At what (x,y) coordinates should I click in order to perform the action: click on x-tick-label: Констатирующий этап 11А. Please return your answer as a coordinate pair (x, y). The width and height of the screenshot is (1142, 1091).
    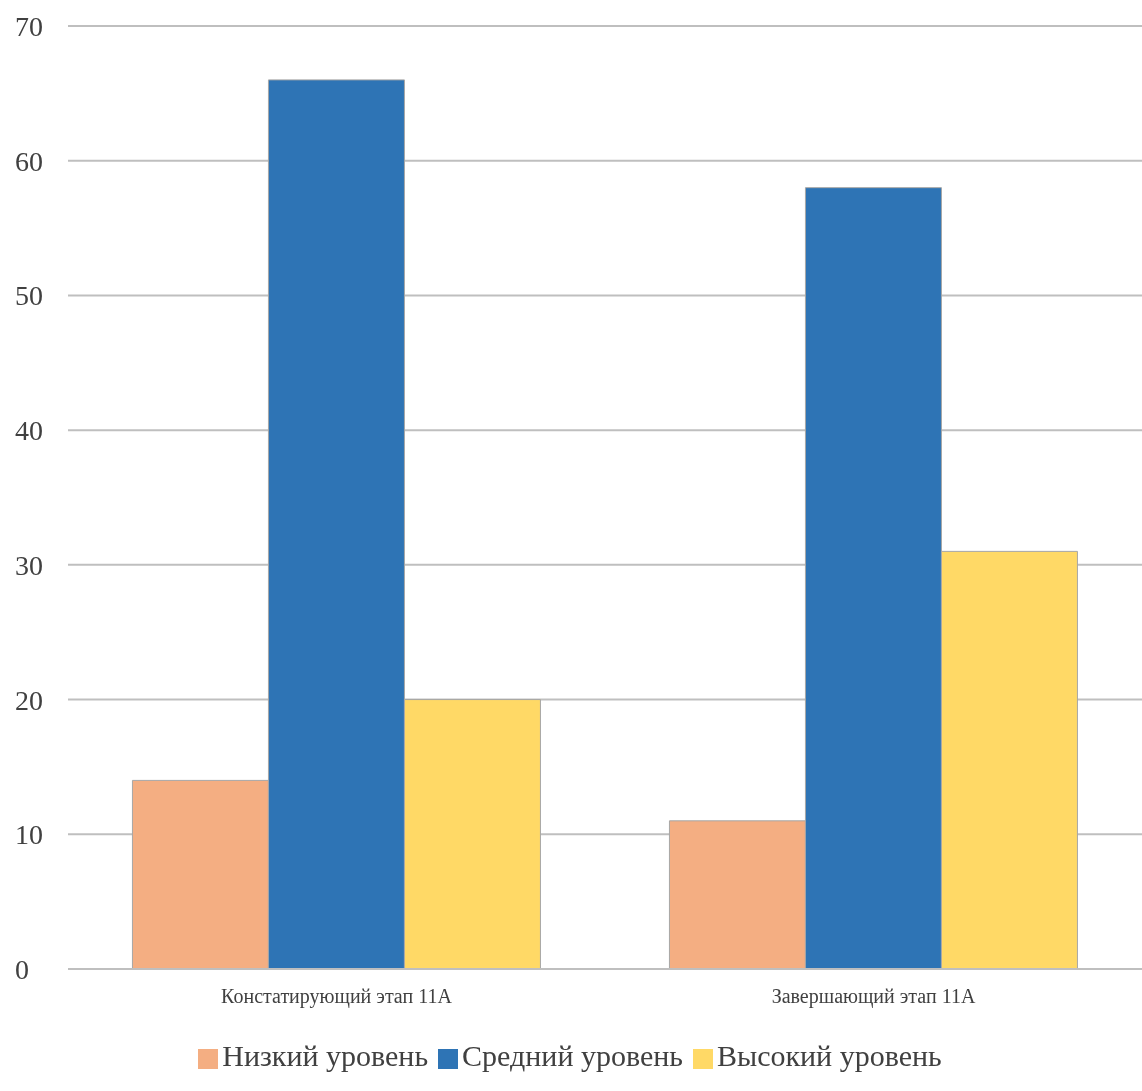
    Looking at the image, I should click on (337, 997).